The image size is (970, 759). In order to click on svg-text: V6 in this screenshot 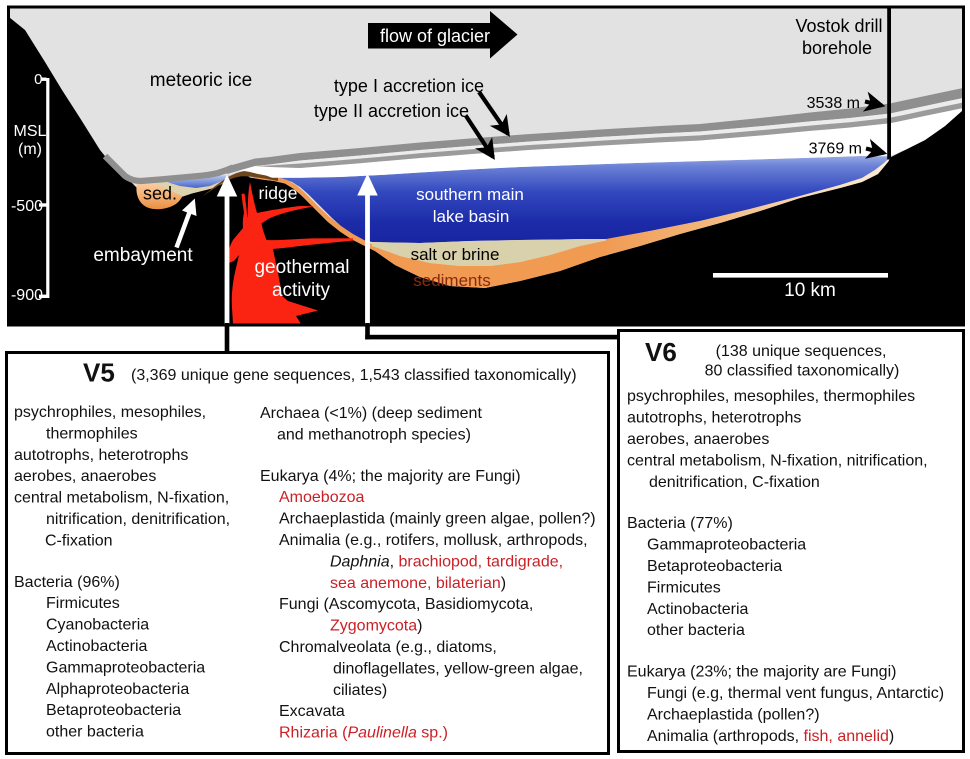, I will do `click(661, 352)`.